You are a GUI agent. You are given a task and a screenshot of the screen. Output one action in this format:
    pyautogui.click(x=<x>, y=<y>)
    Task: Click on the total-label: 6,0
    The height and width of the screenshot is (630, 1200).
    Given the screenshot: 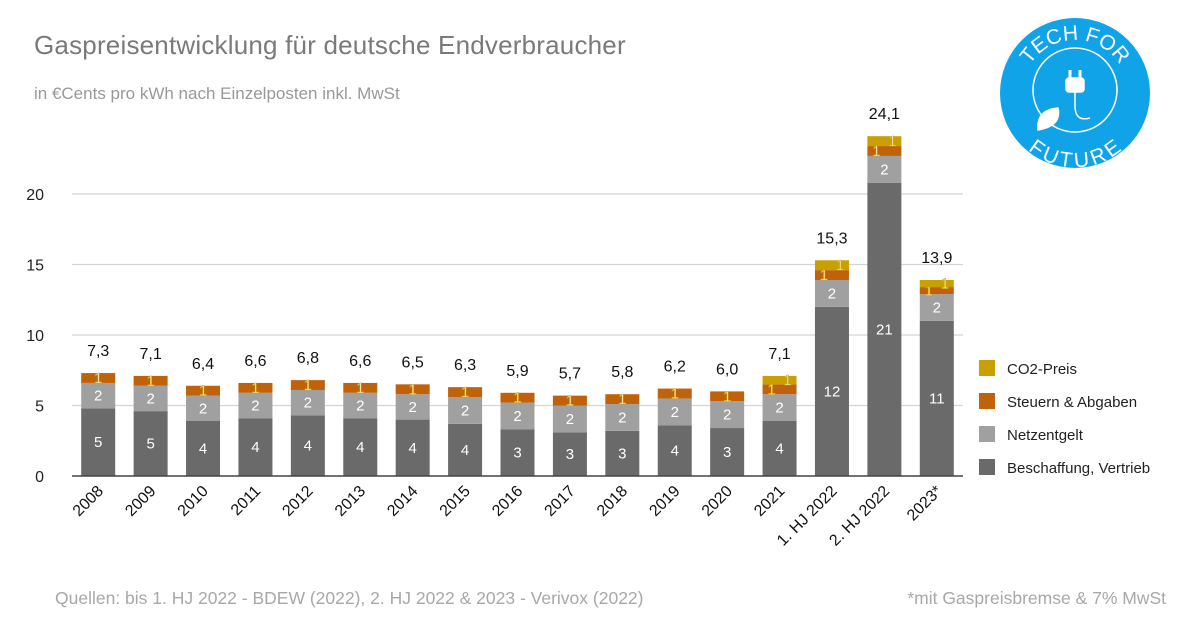 What is the action you would take?
    pyautogui.click(x=727, y=369)
    